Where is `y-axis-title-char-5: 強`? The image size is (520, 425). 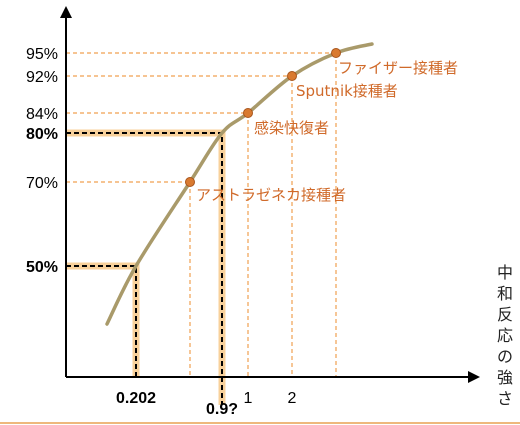 y-axis-title-char-5: 強 is located at coordinates (505, 377).